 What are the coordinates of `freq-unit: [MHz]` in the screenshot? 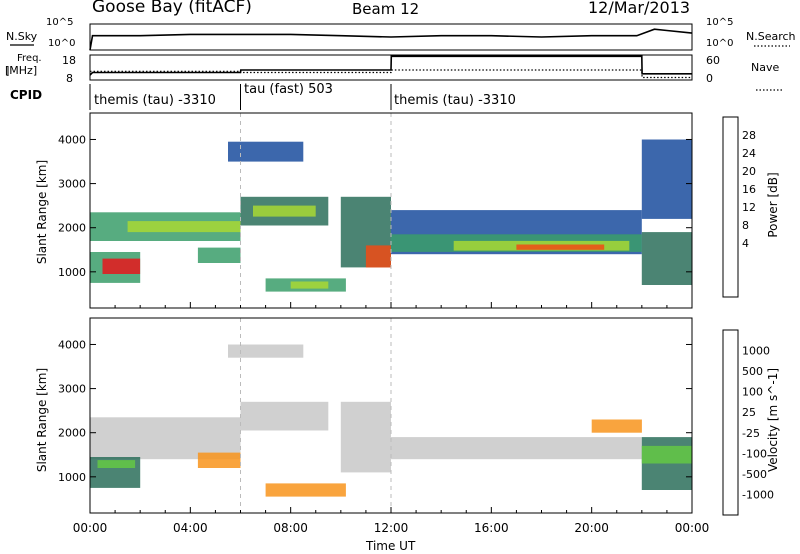 It's located at (21, 70).